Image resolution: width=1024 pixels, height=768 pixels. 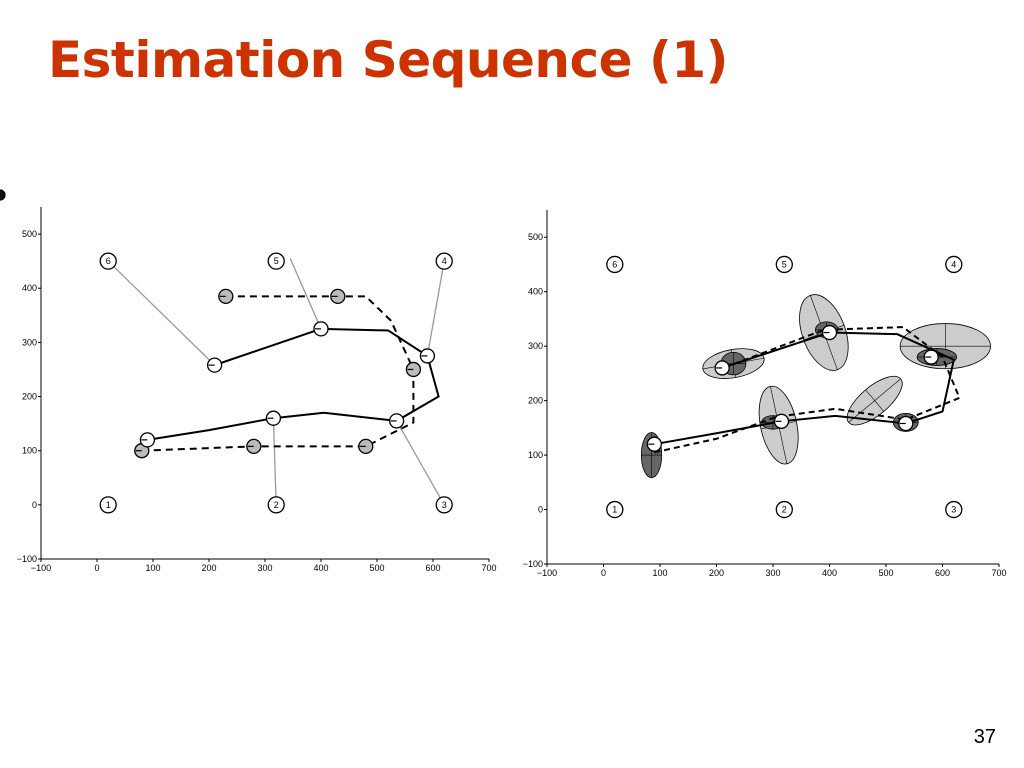 What do you see at coordinates (984, 737) in the screenshot?
I see `page-number: 37` at bounding box center [984, 737].